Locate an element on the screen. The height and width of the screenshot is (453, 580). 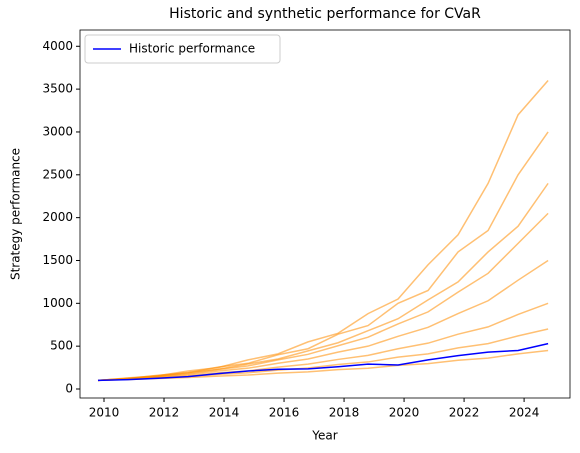
y-tick-label: 2500 is located at coordinates (57, 174).